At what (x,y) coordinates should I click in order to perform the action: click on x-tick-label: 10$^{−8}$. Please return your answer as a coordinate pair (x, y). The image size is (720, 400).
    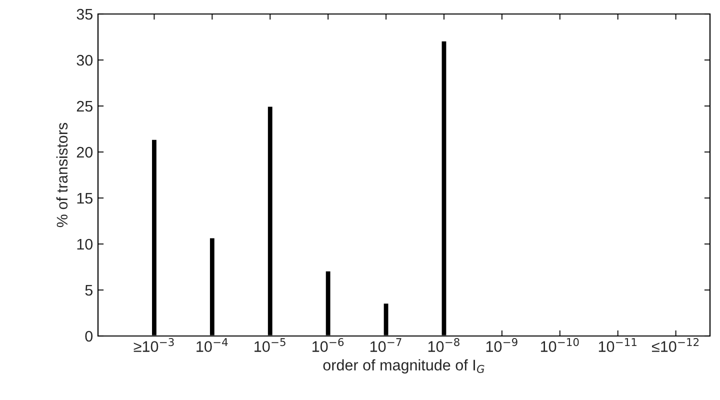
    Looking at the image, I should click on (444, 345).